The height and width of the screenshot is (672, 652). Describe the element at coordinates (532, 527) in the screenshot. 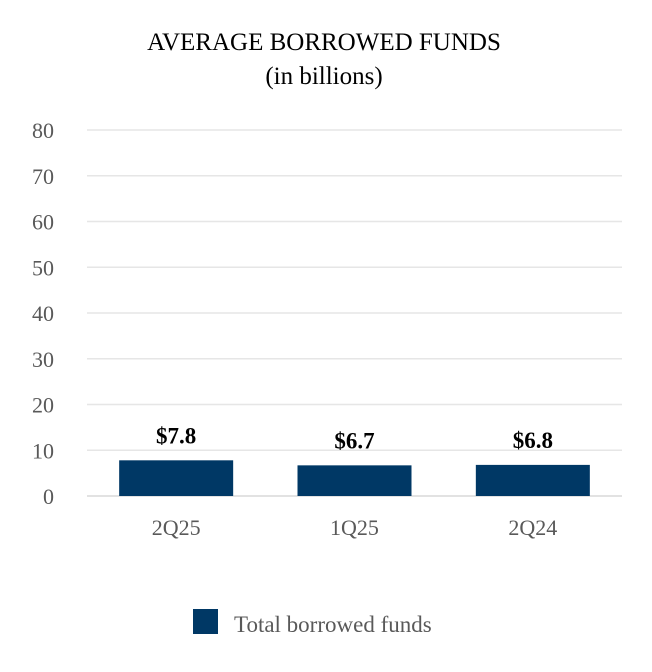

I see `x-tick-label: 2Q24` at that location.